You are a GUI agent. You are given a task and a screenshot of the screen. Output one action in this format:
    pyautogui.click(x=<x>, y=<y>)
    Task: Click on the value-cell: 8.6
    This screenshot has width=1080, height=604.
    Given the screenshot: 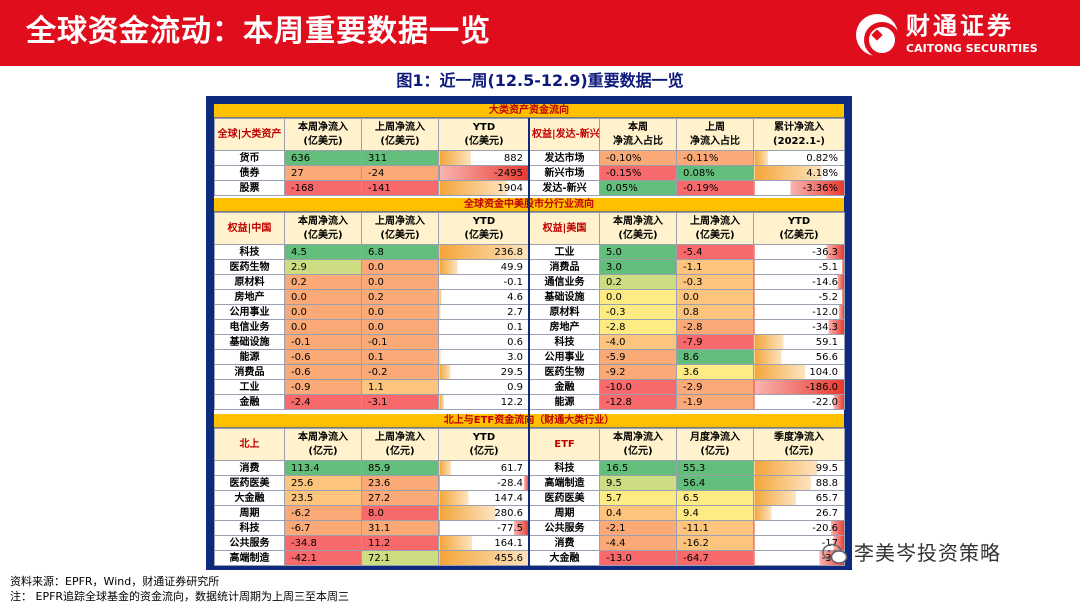 What is the action you would take?
    pyautogui.click(x=715, y=357)
    